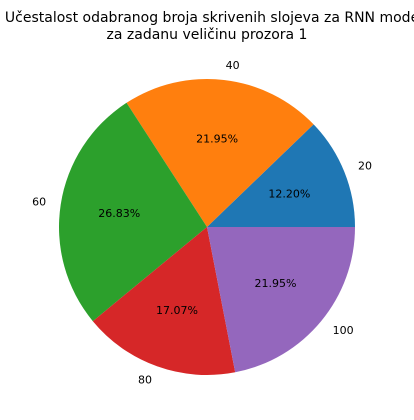 Image resolution: width=414 pixels, height=420 pixels. Describe the element at coordinates (177, 310) in the screenshot. I see `slice-percent-label: 17.07%` at that location.